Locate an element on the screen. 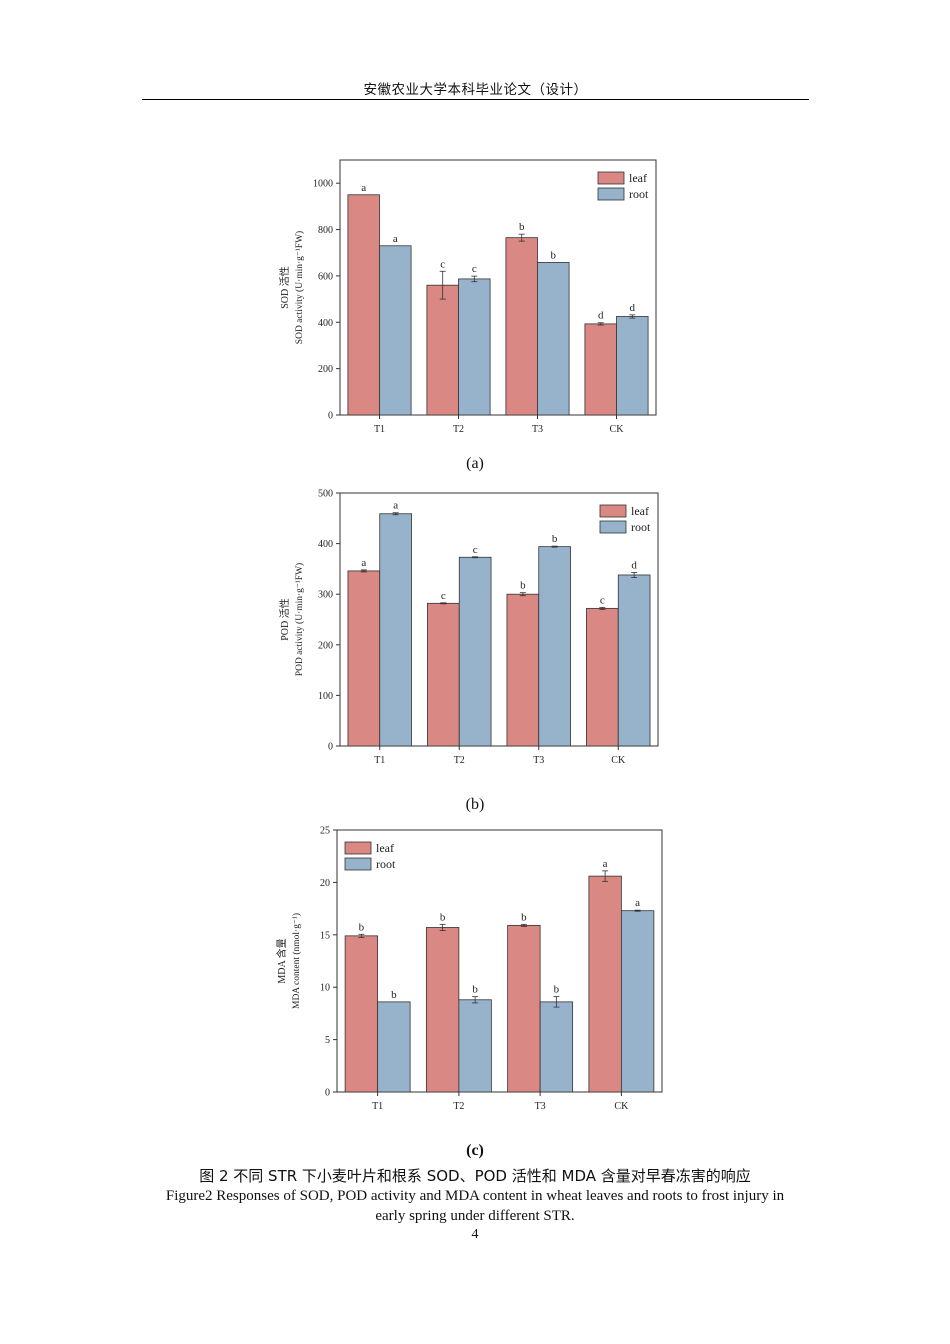 The width and height of the screenshot is (950, 1344). y-axis-label-en: SOD activity (U·min·g⁻¹FW) is located at coordinates (299, 287).